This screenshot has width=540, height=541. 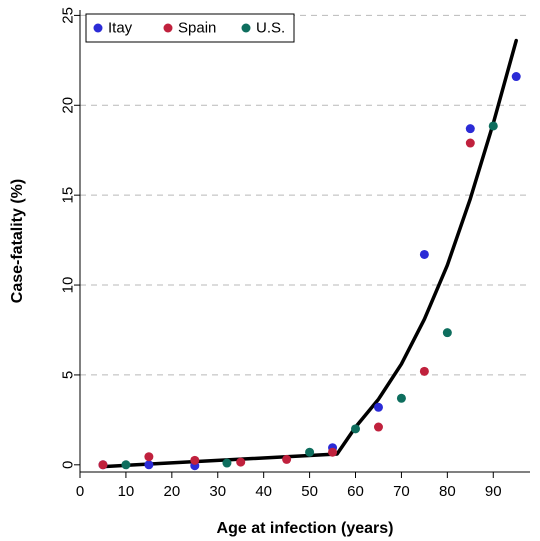 I want to click on y-tick-label: 0, so click(x=68, y=465).